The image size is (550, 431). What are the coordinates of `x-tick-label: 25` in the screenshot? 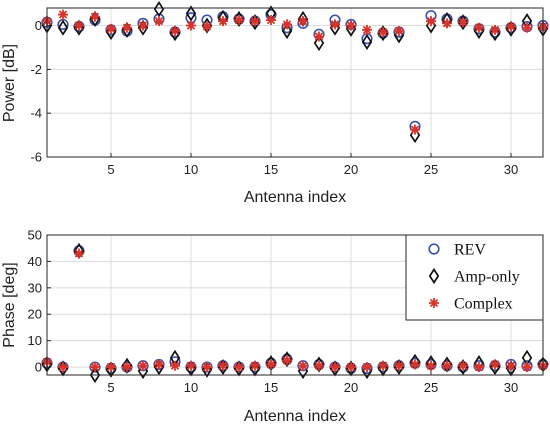 It's located at (431, 387).